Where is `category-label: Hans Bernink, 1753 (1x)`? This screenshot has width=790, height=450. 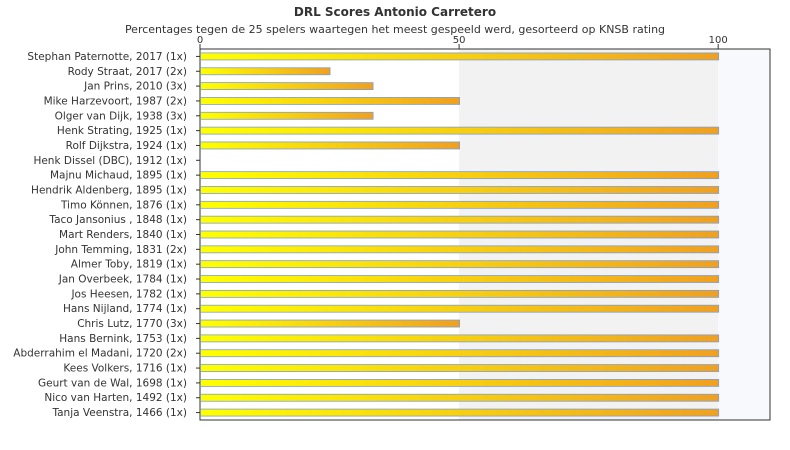
category-label: Hans Bernink, 1753 (1x) is located at coordinates (123, 339).